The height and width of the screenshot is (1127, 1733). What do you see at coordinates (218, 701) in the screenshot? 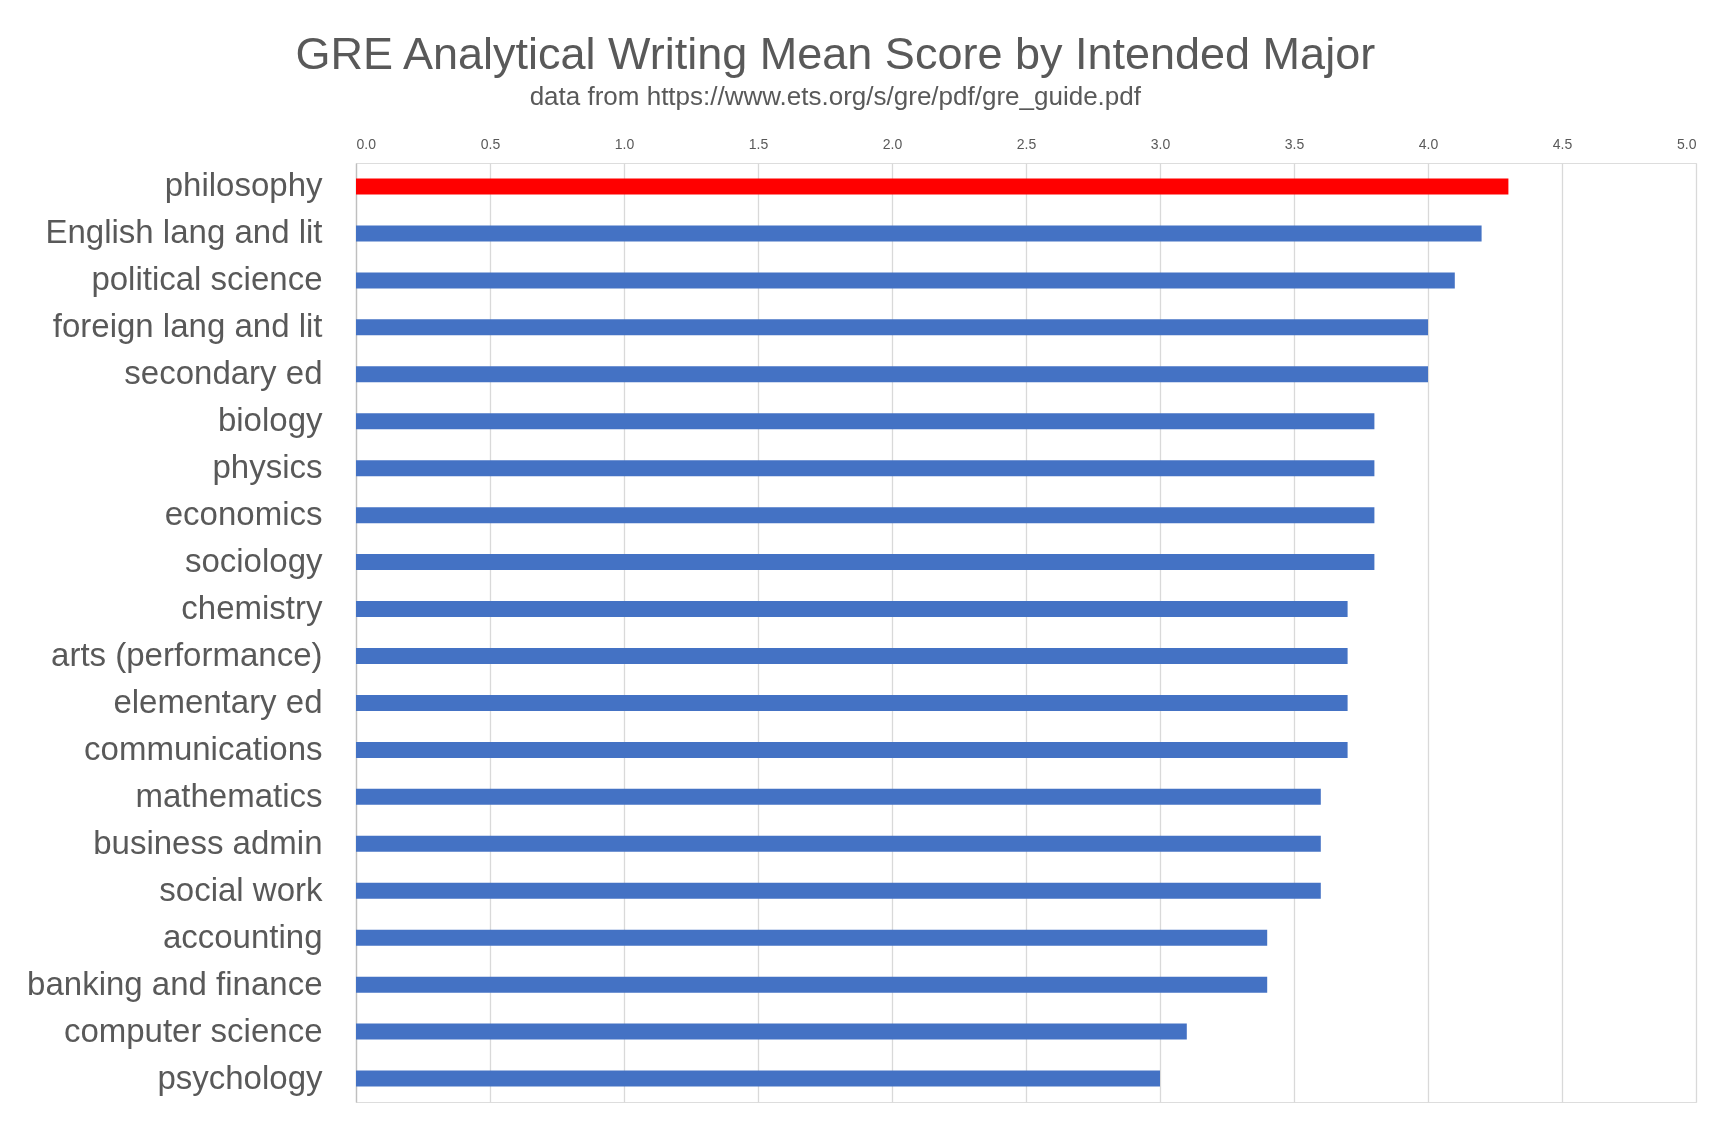
I see `y-tick-label: elementary ed` at bounding box center [218, 701].